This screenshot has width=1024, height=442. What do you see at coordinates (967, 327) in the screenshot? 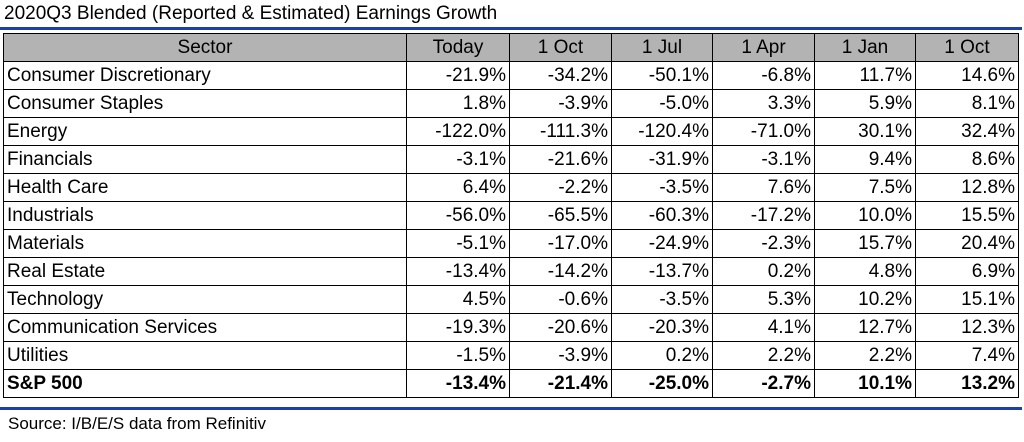
I see `growth-cell: 12.3%` at bounding box center [967, 327].